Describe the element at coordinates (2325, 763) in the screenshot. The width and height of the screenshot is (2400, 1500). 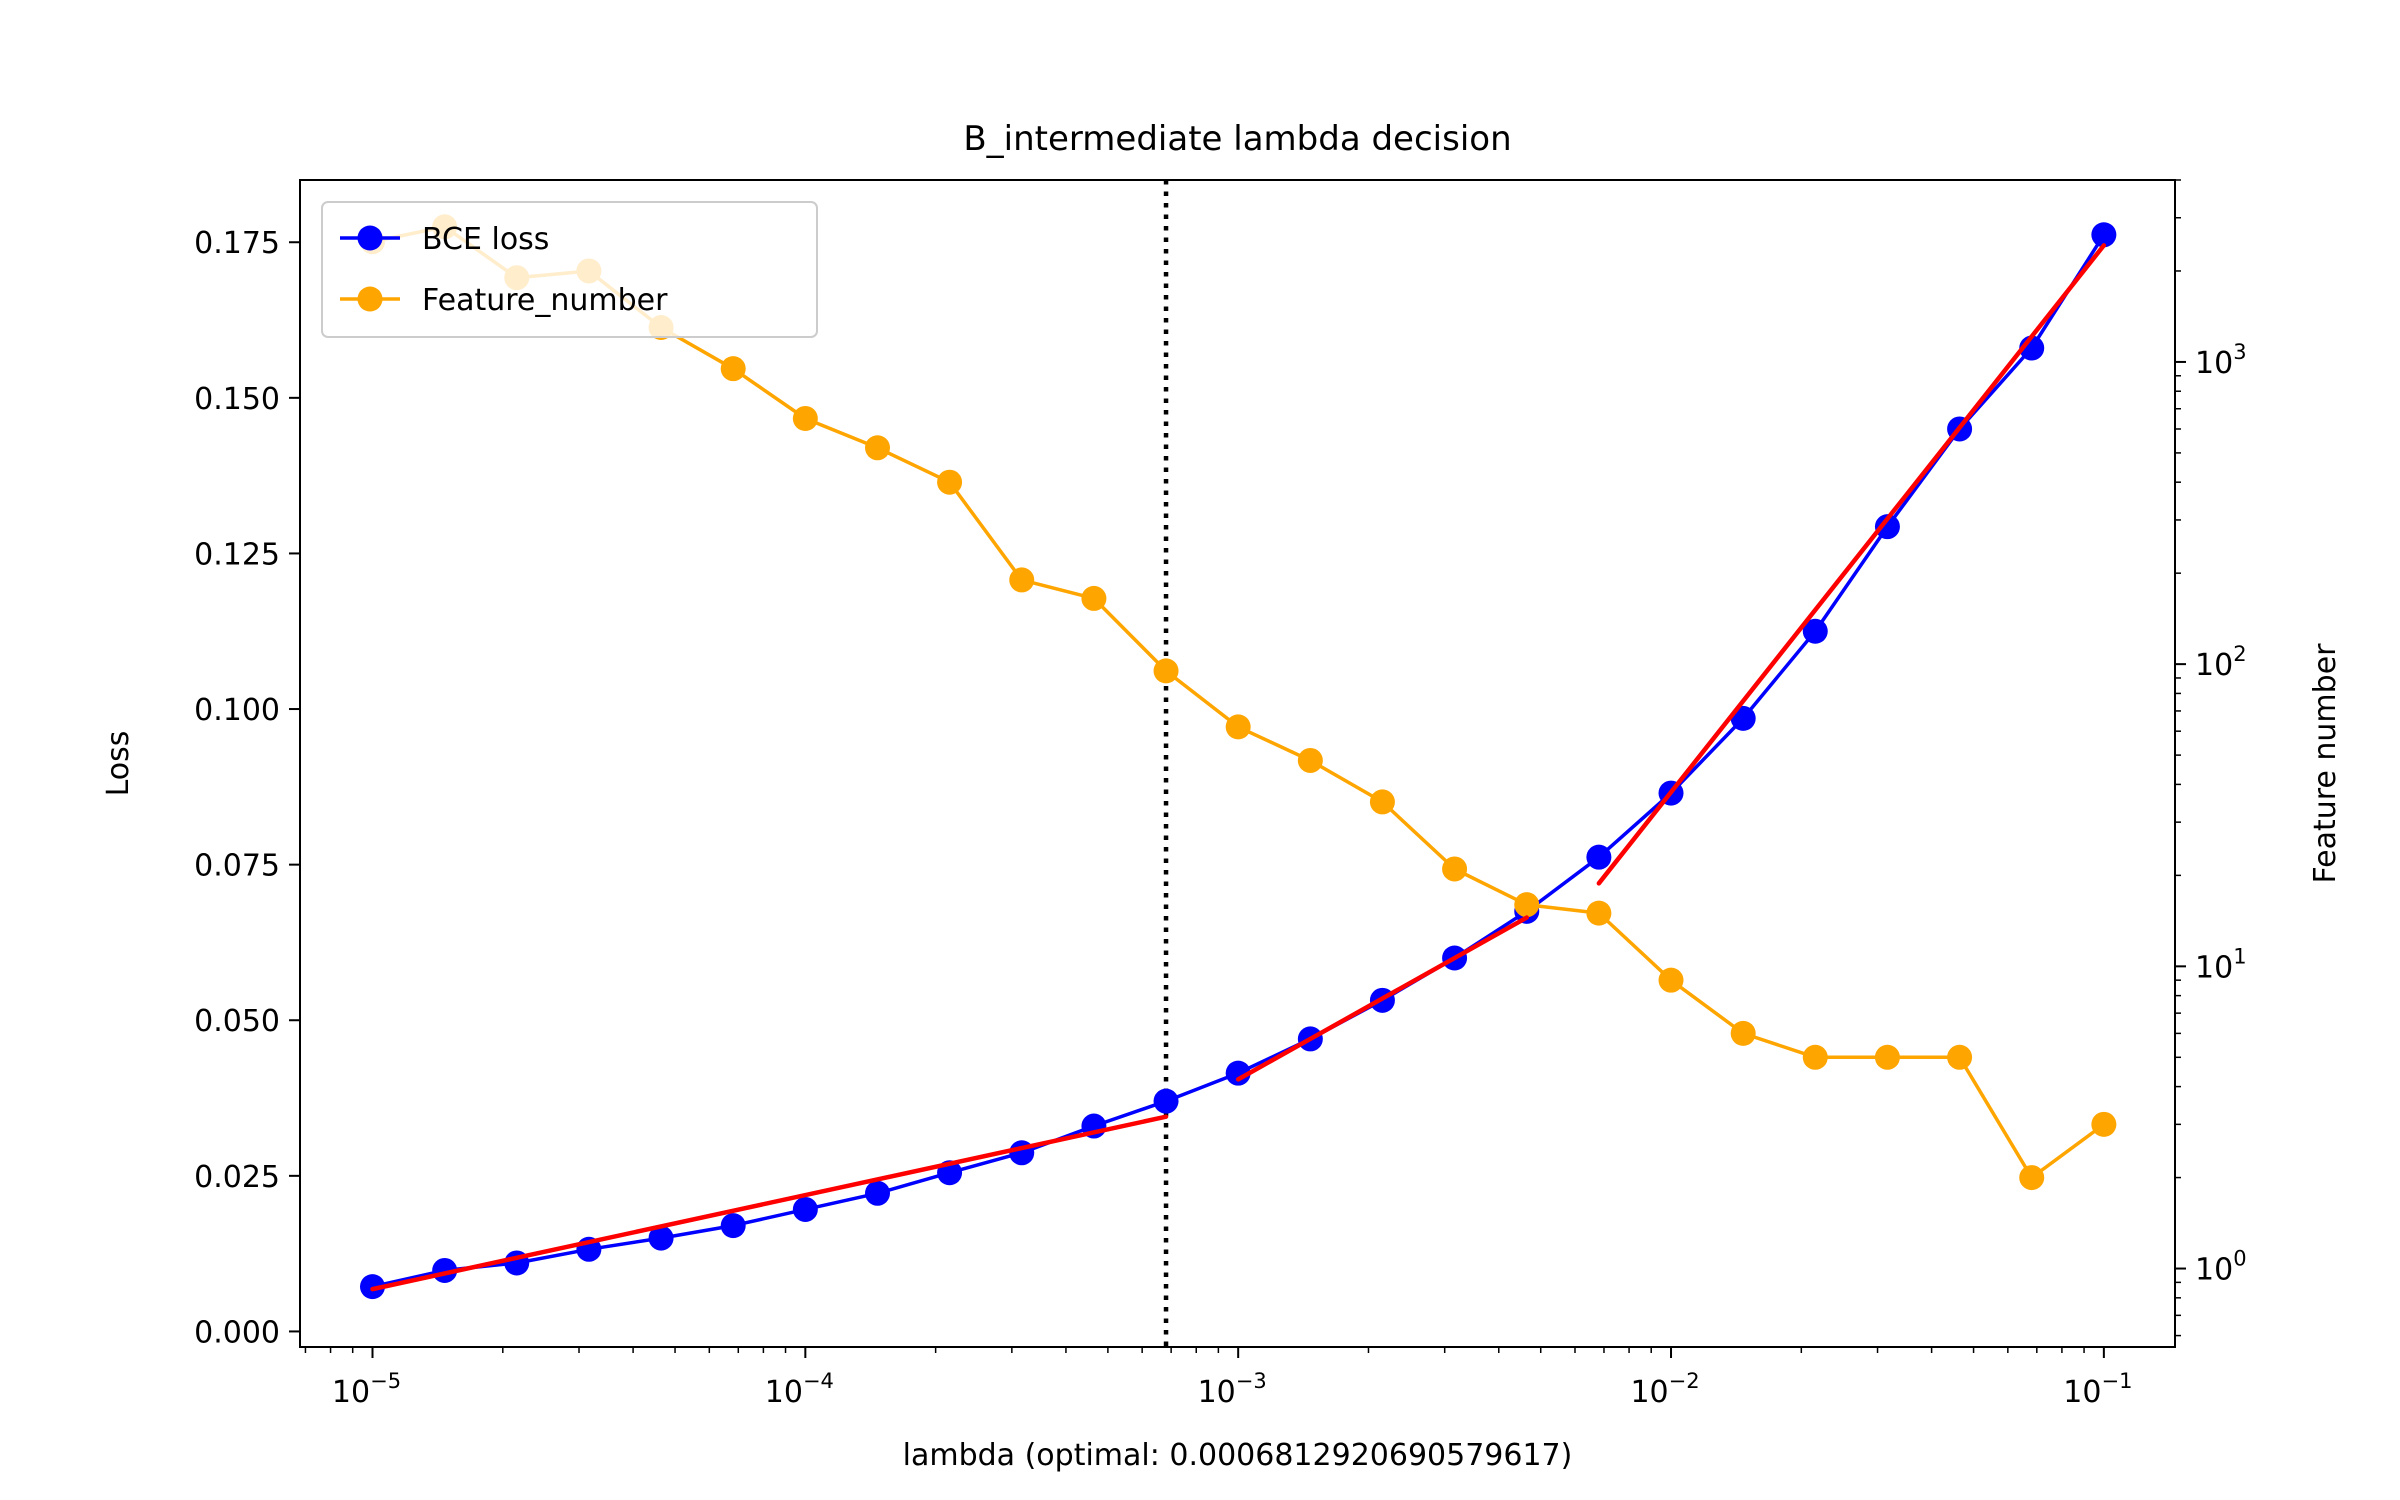
I see `y-axis-right-label: Feature number` at that location.